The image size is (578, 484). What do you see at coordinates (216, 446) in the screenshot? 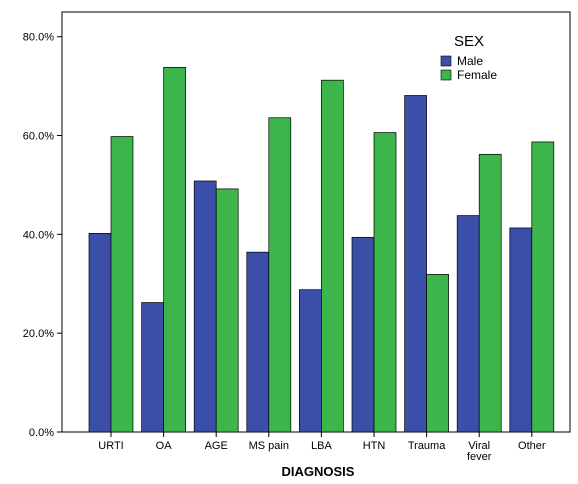
I see `x-tick-label: AGE` at bounding box center [216, 446].